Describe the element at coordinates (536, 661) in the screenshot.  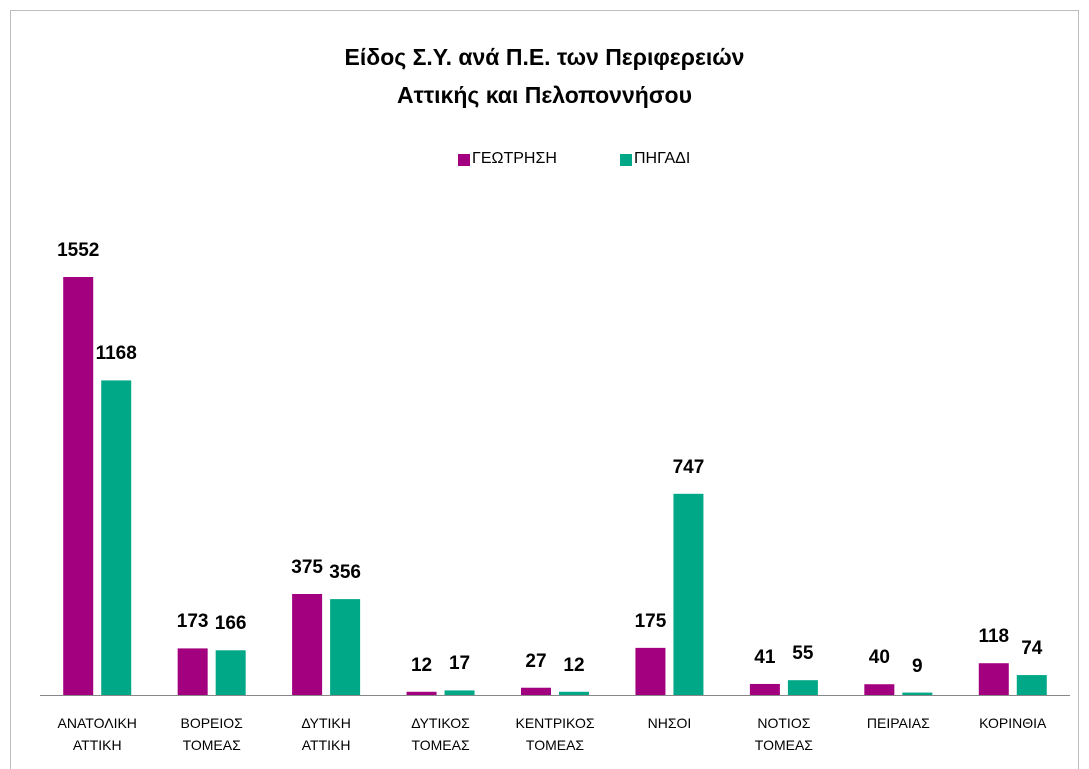
I see `data-label: 27` at that location.